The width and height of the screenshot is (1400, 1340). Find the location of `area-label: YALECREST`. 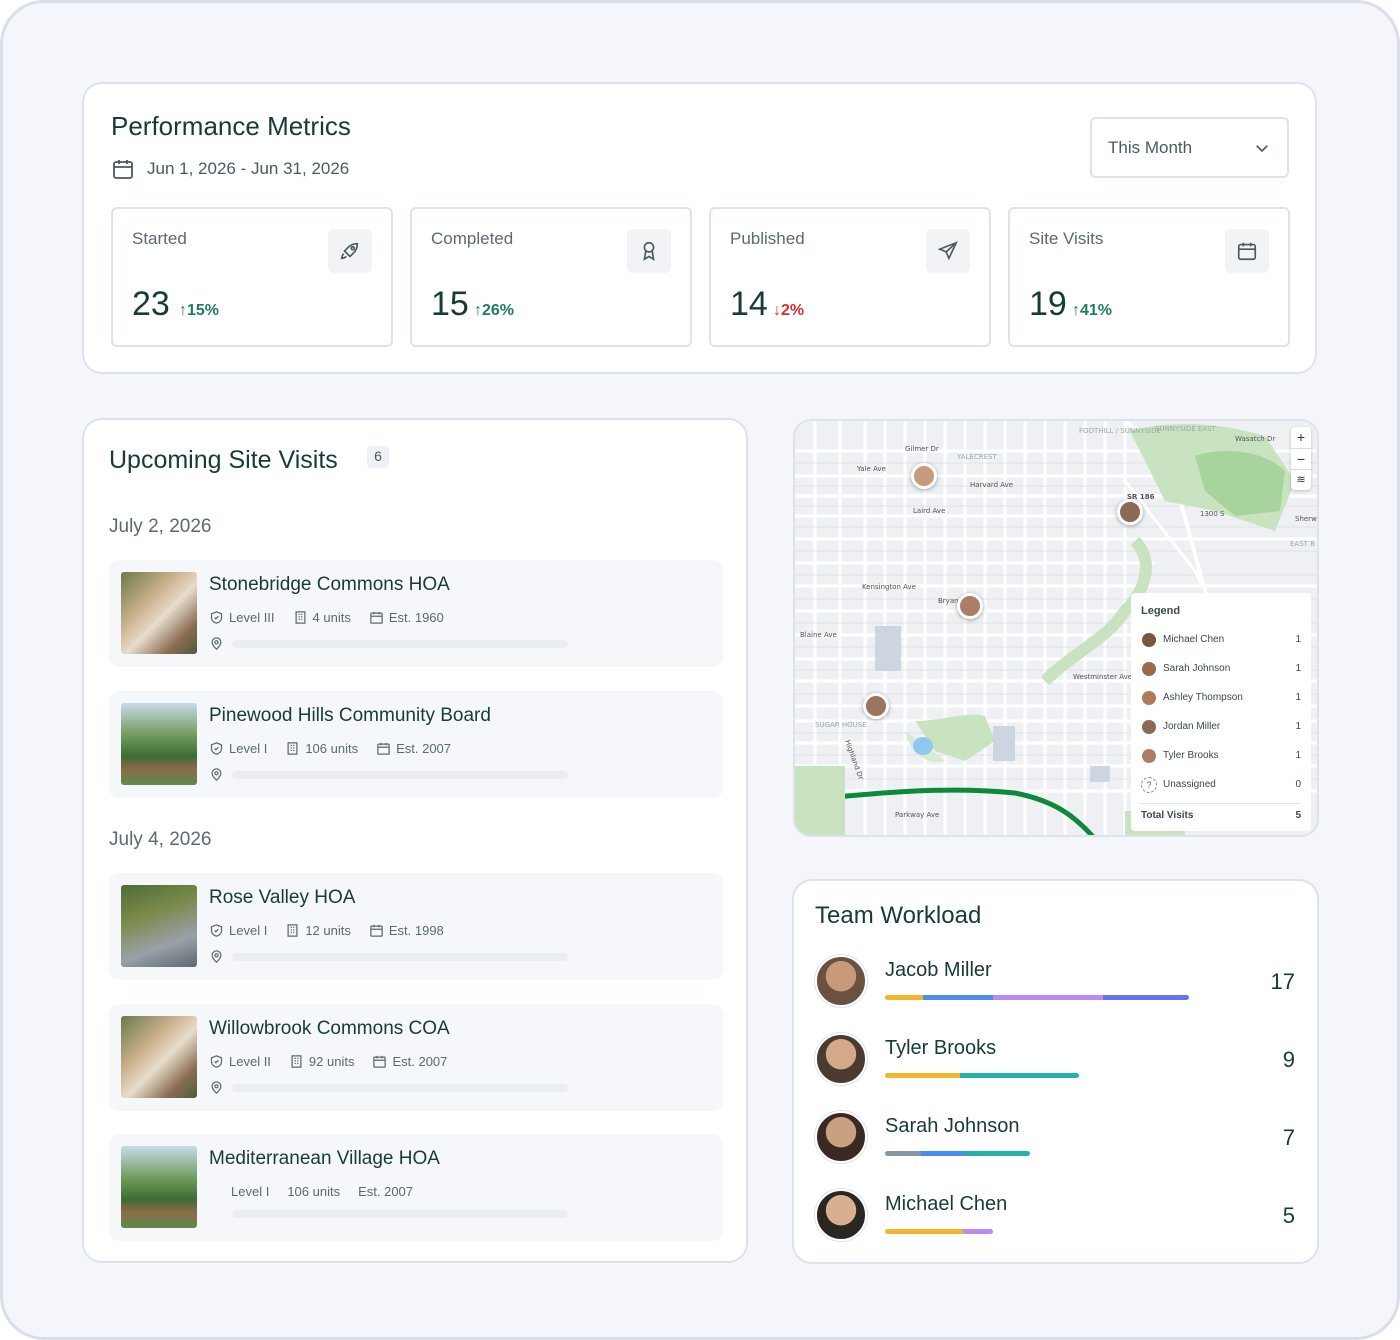

area-label: YALECREST is located at coordinates (976, 457).